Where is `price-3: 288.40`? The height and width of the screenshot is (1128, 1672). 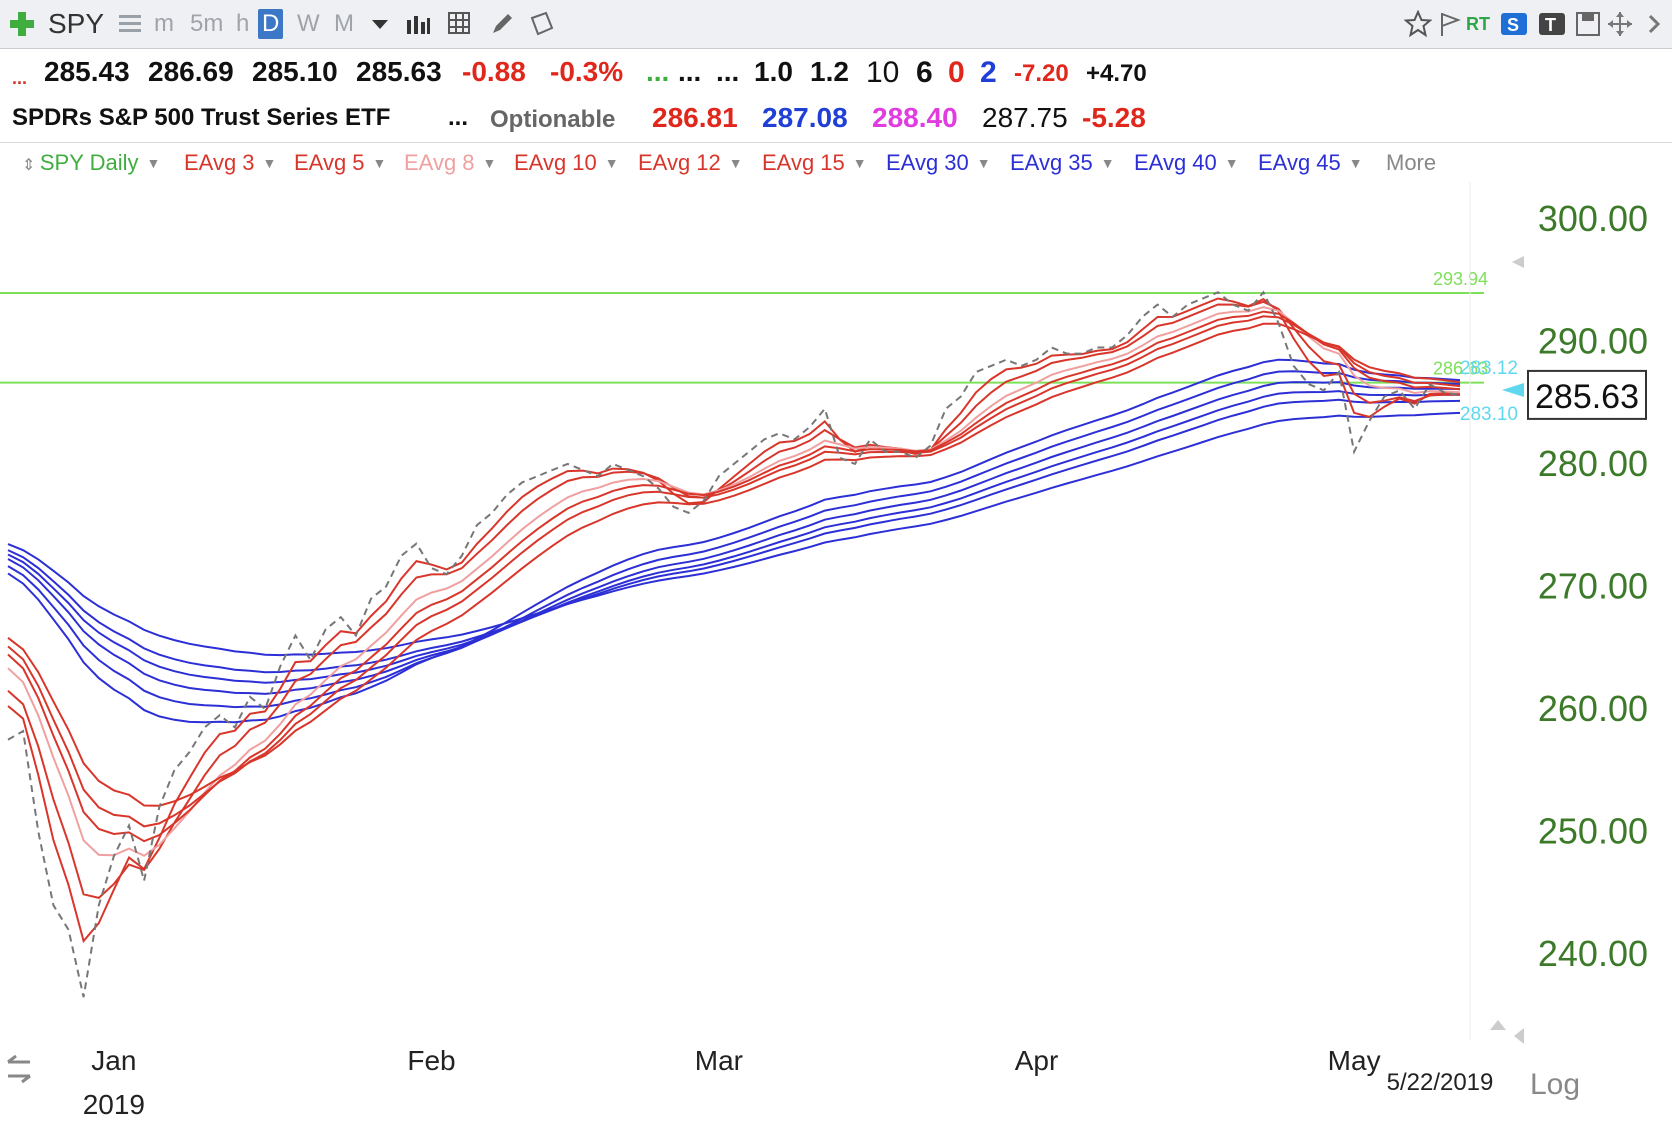
price-3: 288.40 is located at coordinates (915, 117).